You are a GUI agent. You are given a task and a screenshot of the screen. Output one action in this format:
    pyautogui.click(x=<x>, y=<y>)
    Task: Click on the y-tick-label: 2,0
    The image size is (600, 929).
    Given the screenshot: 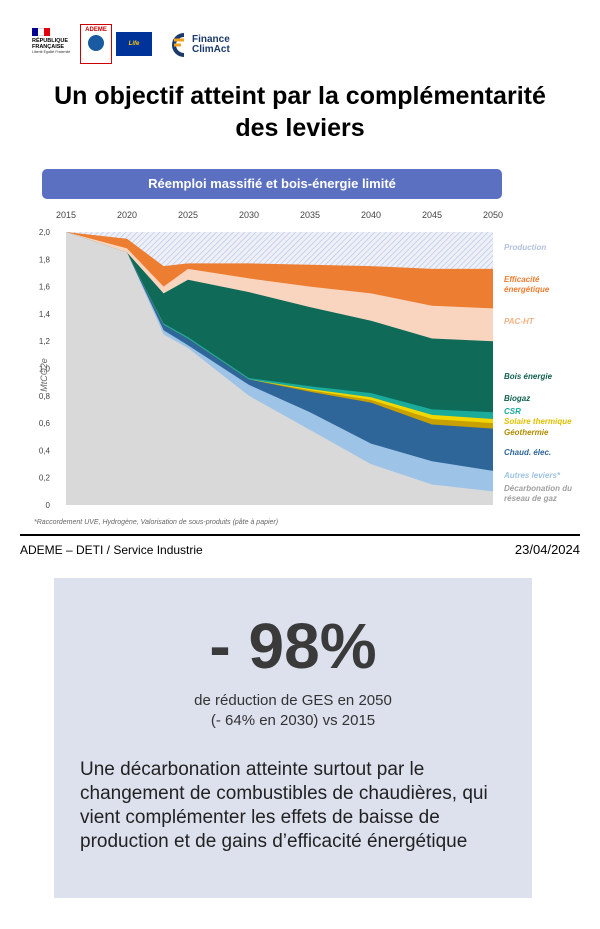 What is the action you would take?
    pyautogui.click(x=45, y=232)
    